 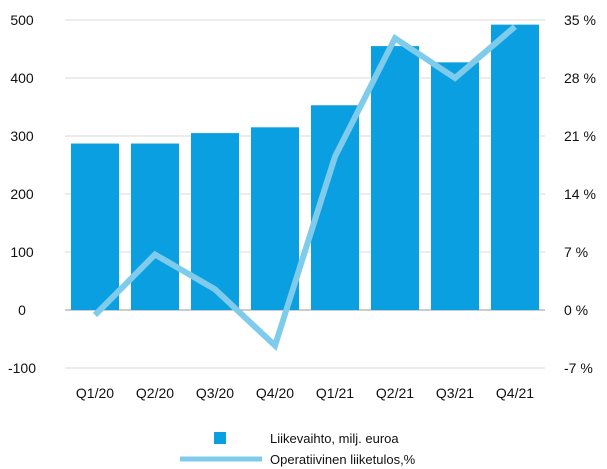 I want to click on x-tick-label: Q2/21, so click(x=395, y=393).